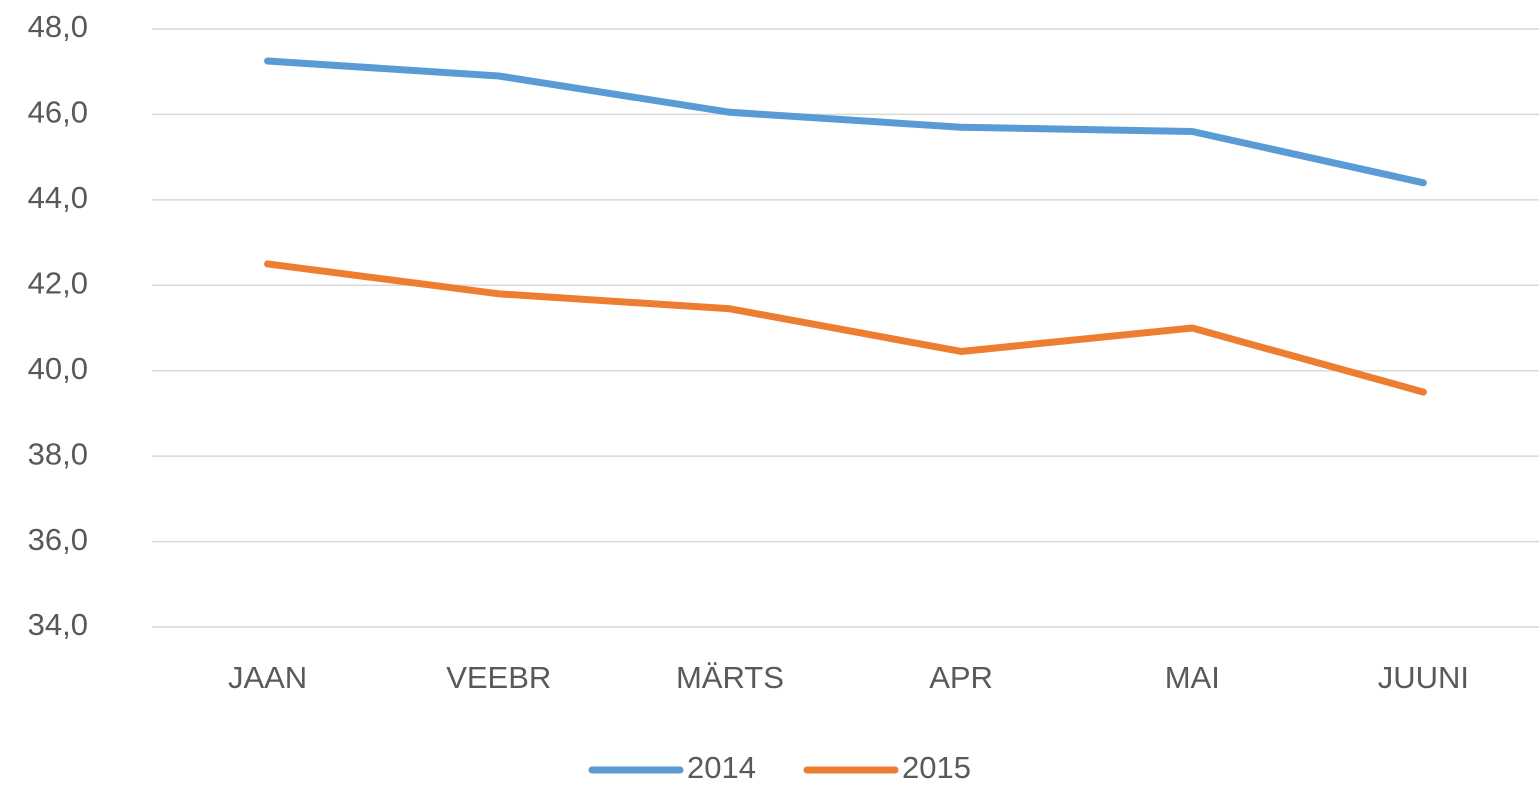  What do you see at coordinates (58, 453) in the screenshot?
I see `y-tick-label: 38,0` at bounding box center [58, 453].